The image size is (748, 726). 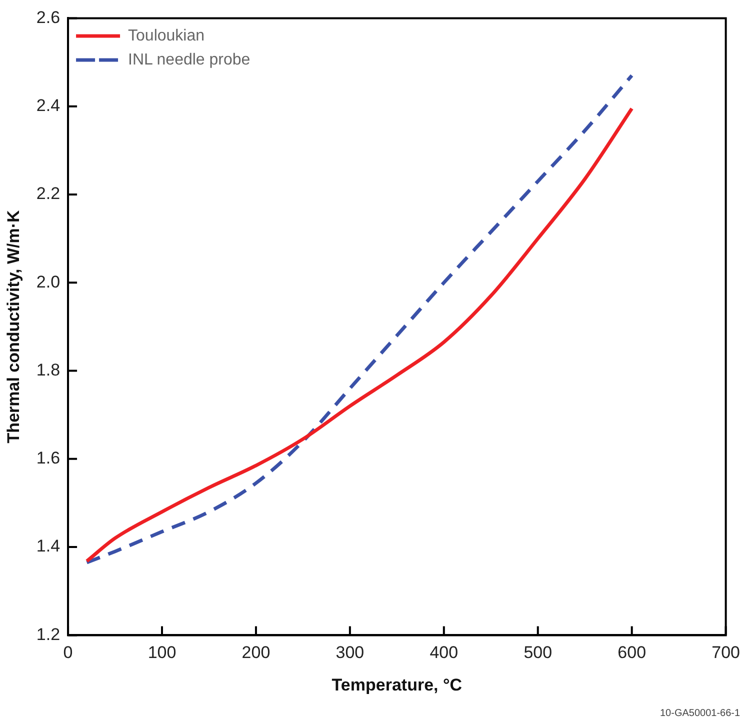 What do you see at coordinates (166, 35) in the screenshot?
I see `legend-label: Touloukian` at bounding box center [166, 35].